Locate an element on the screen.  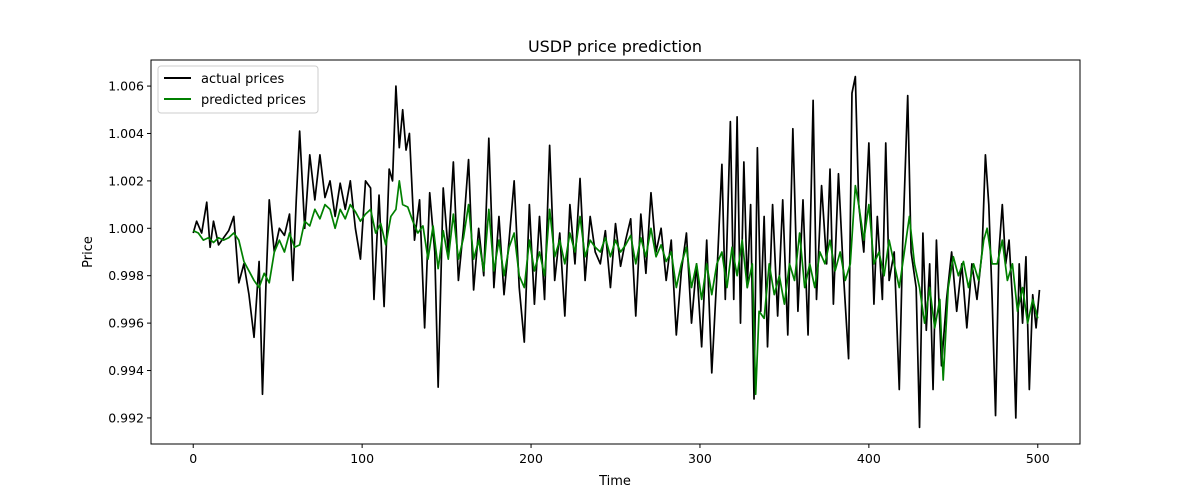
x-tick-label: 200 is located at coordinates (531, 458).